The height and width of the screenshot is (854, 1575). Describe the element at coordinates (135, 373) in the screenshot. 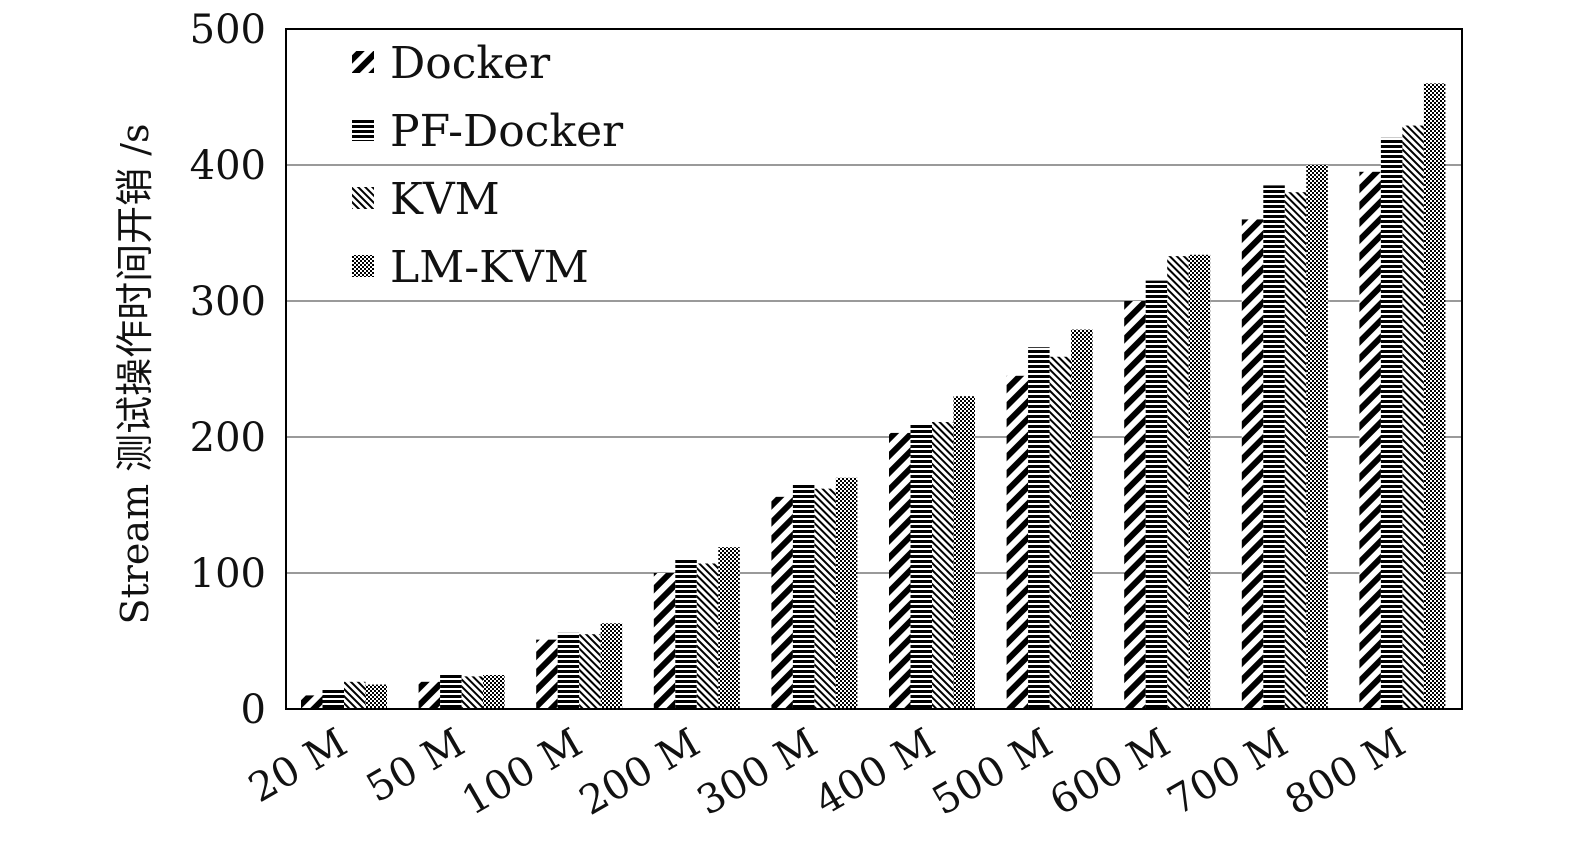

I see `y-axis-label: Stream 测试操作时间开销 /s` at that location.